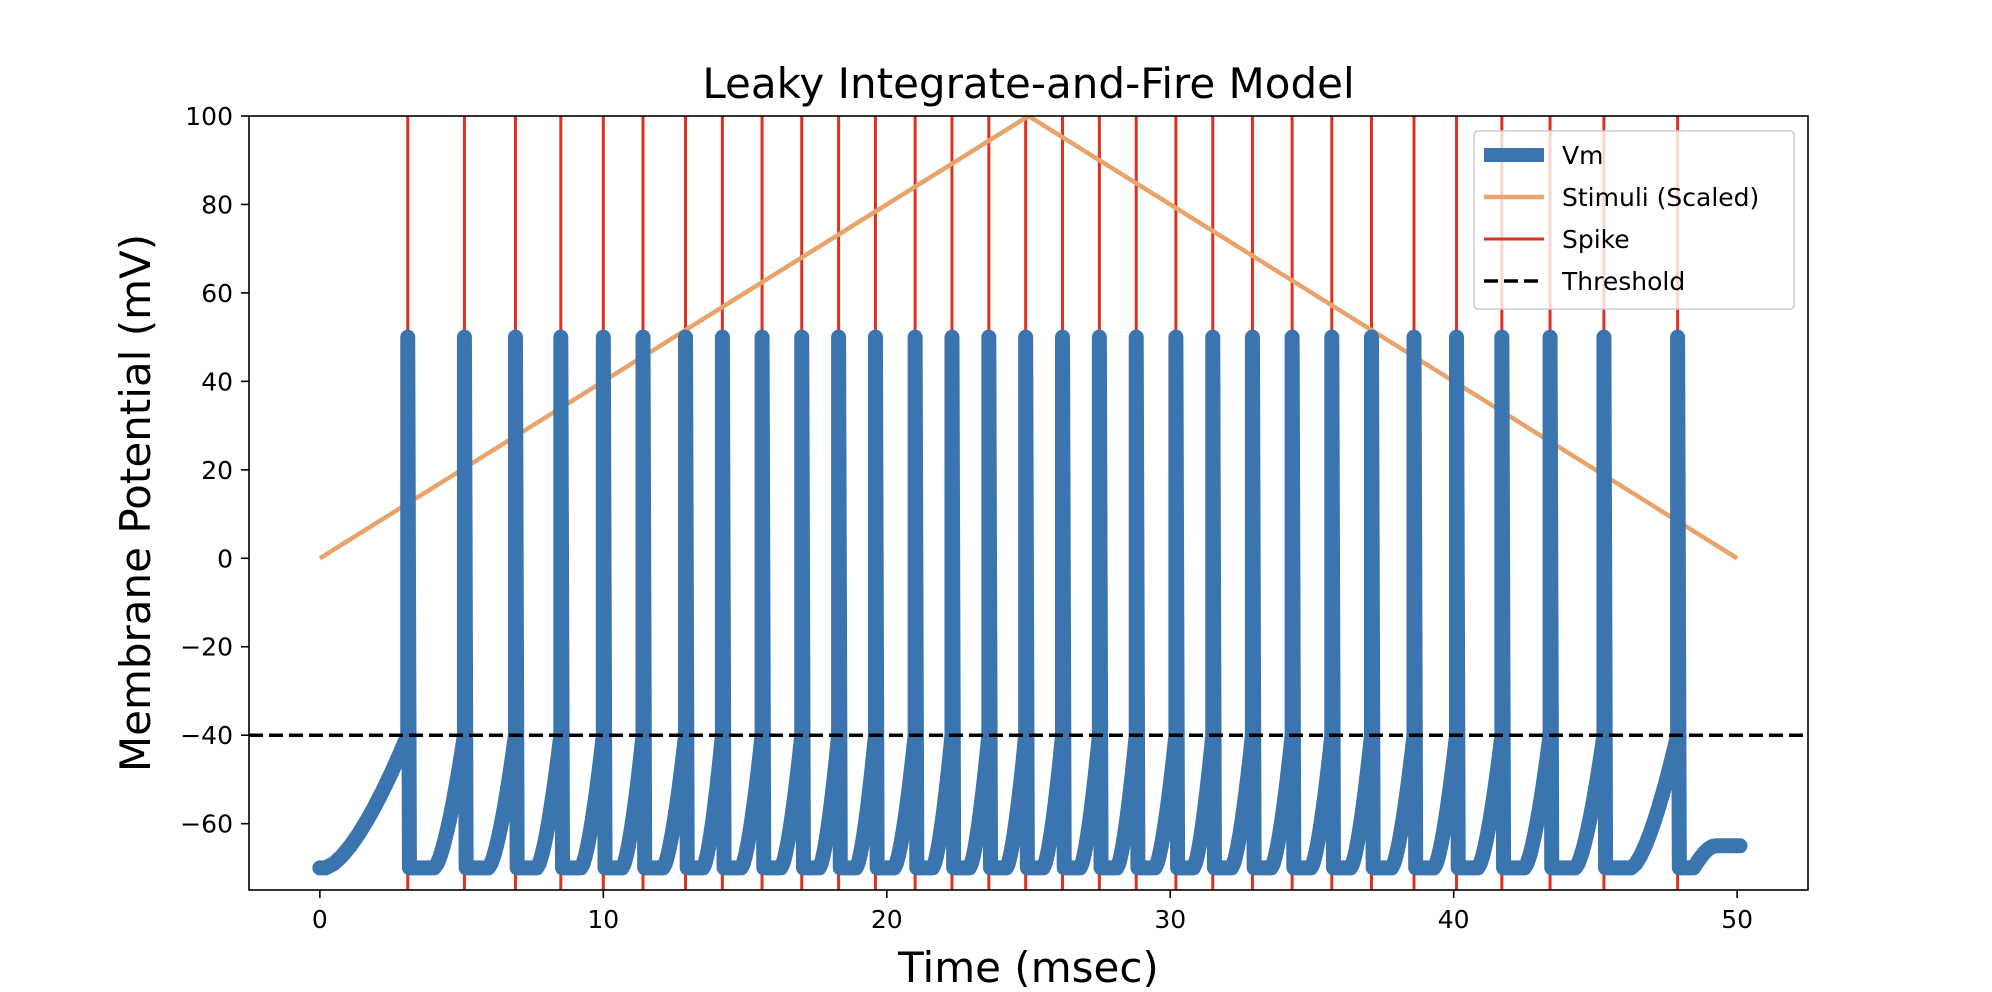 The height and width of the screenshot is (992, 1992). What do you see at coordinates (135, 503) in the screenshot?
I see `y-axis-label: Membrane Potential (mV)` at bounding box center [135, 503].